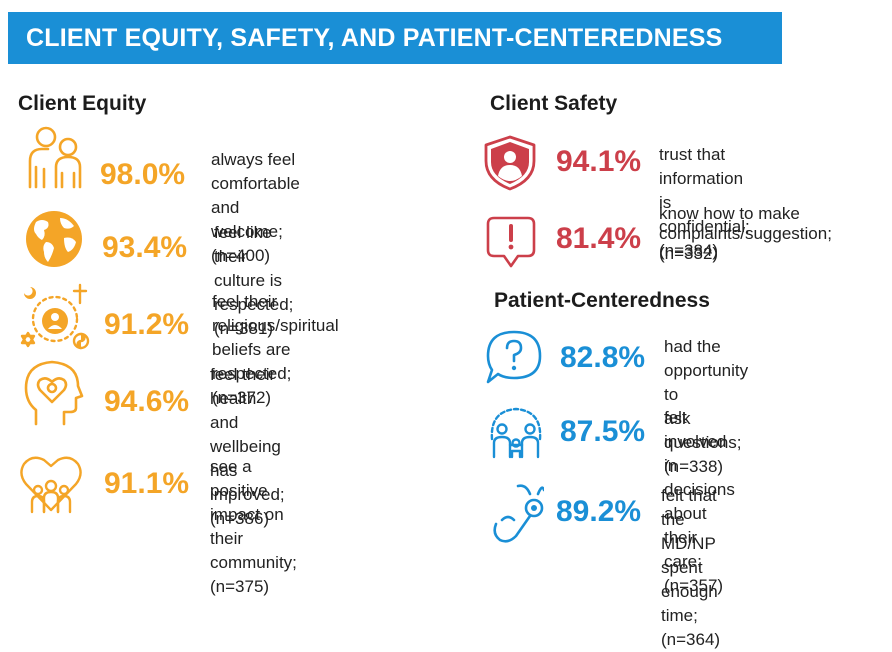 Image resolution: width=892 pixels, height=652 pixels. I want to click on safety-desc-2-line2: complaints/suggestion;, so click(745, 233).